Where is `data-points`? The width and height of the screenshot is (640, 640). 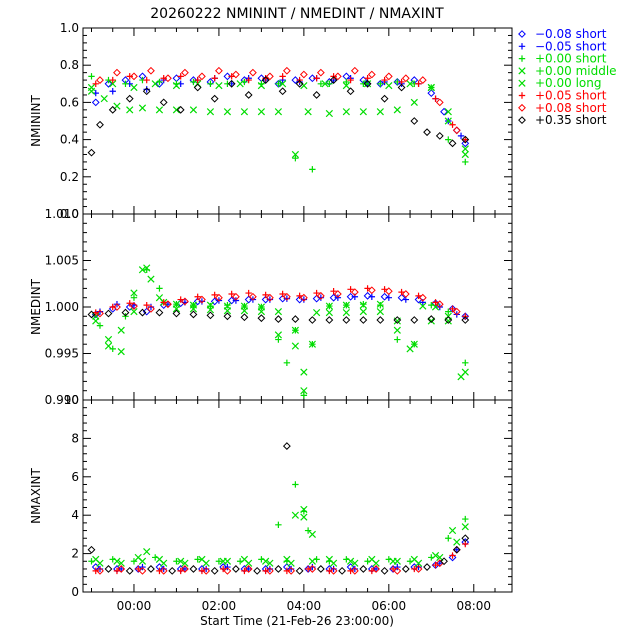
data-points is located at coordinates (278, 508).